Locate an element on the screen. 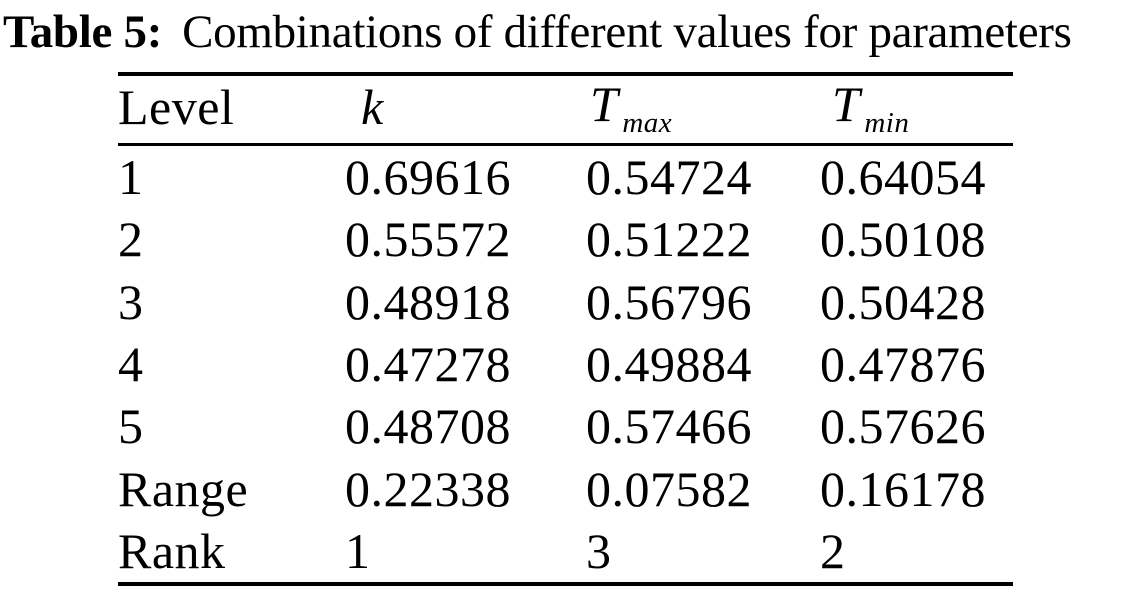  table-cell: 0.50108 is located at coordinates (903, 239).